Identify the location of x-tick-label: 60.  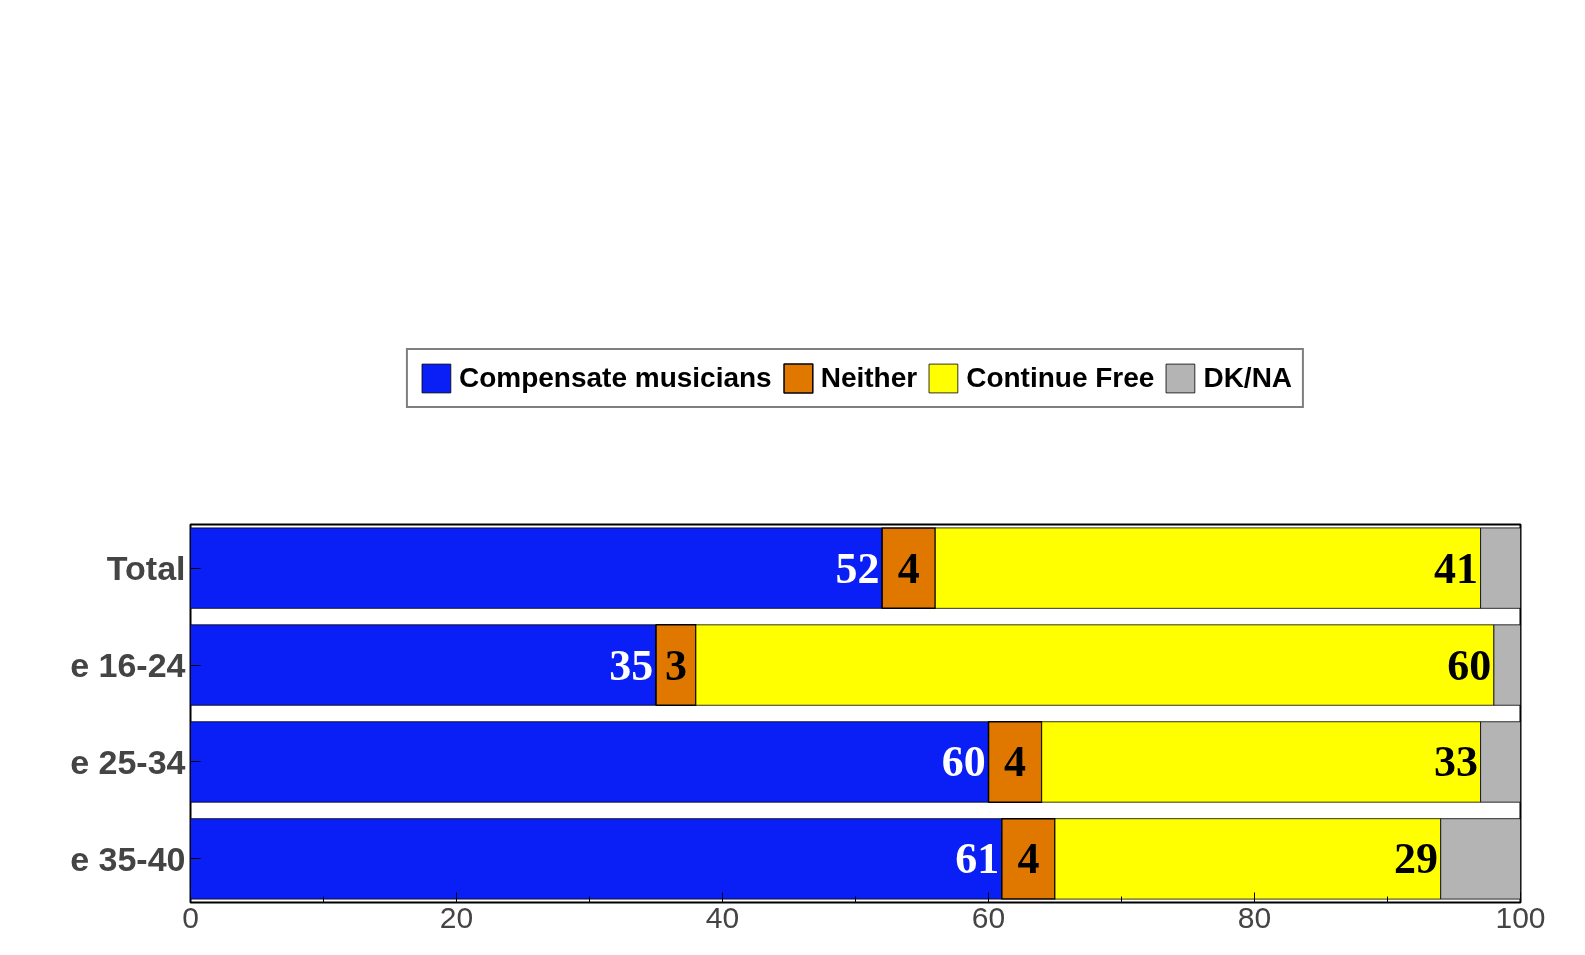
(988, 917).